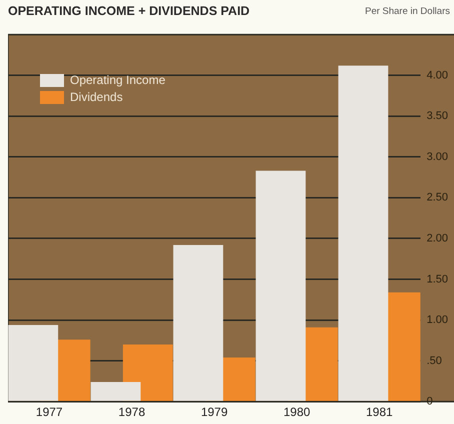 The height and width of the screenshot is (424, 454). Describe the element at coordinates (437, 75) in the screenshot. I see `y-tick-label: 4.00` at that location.